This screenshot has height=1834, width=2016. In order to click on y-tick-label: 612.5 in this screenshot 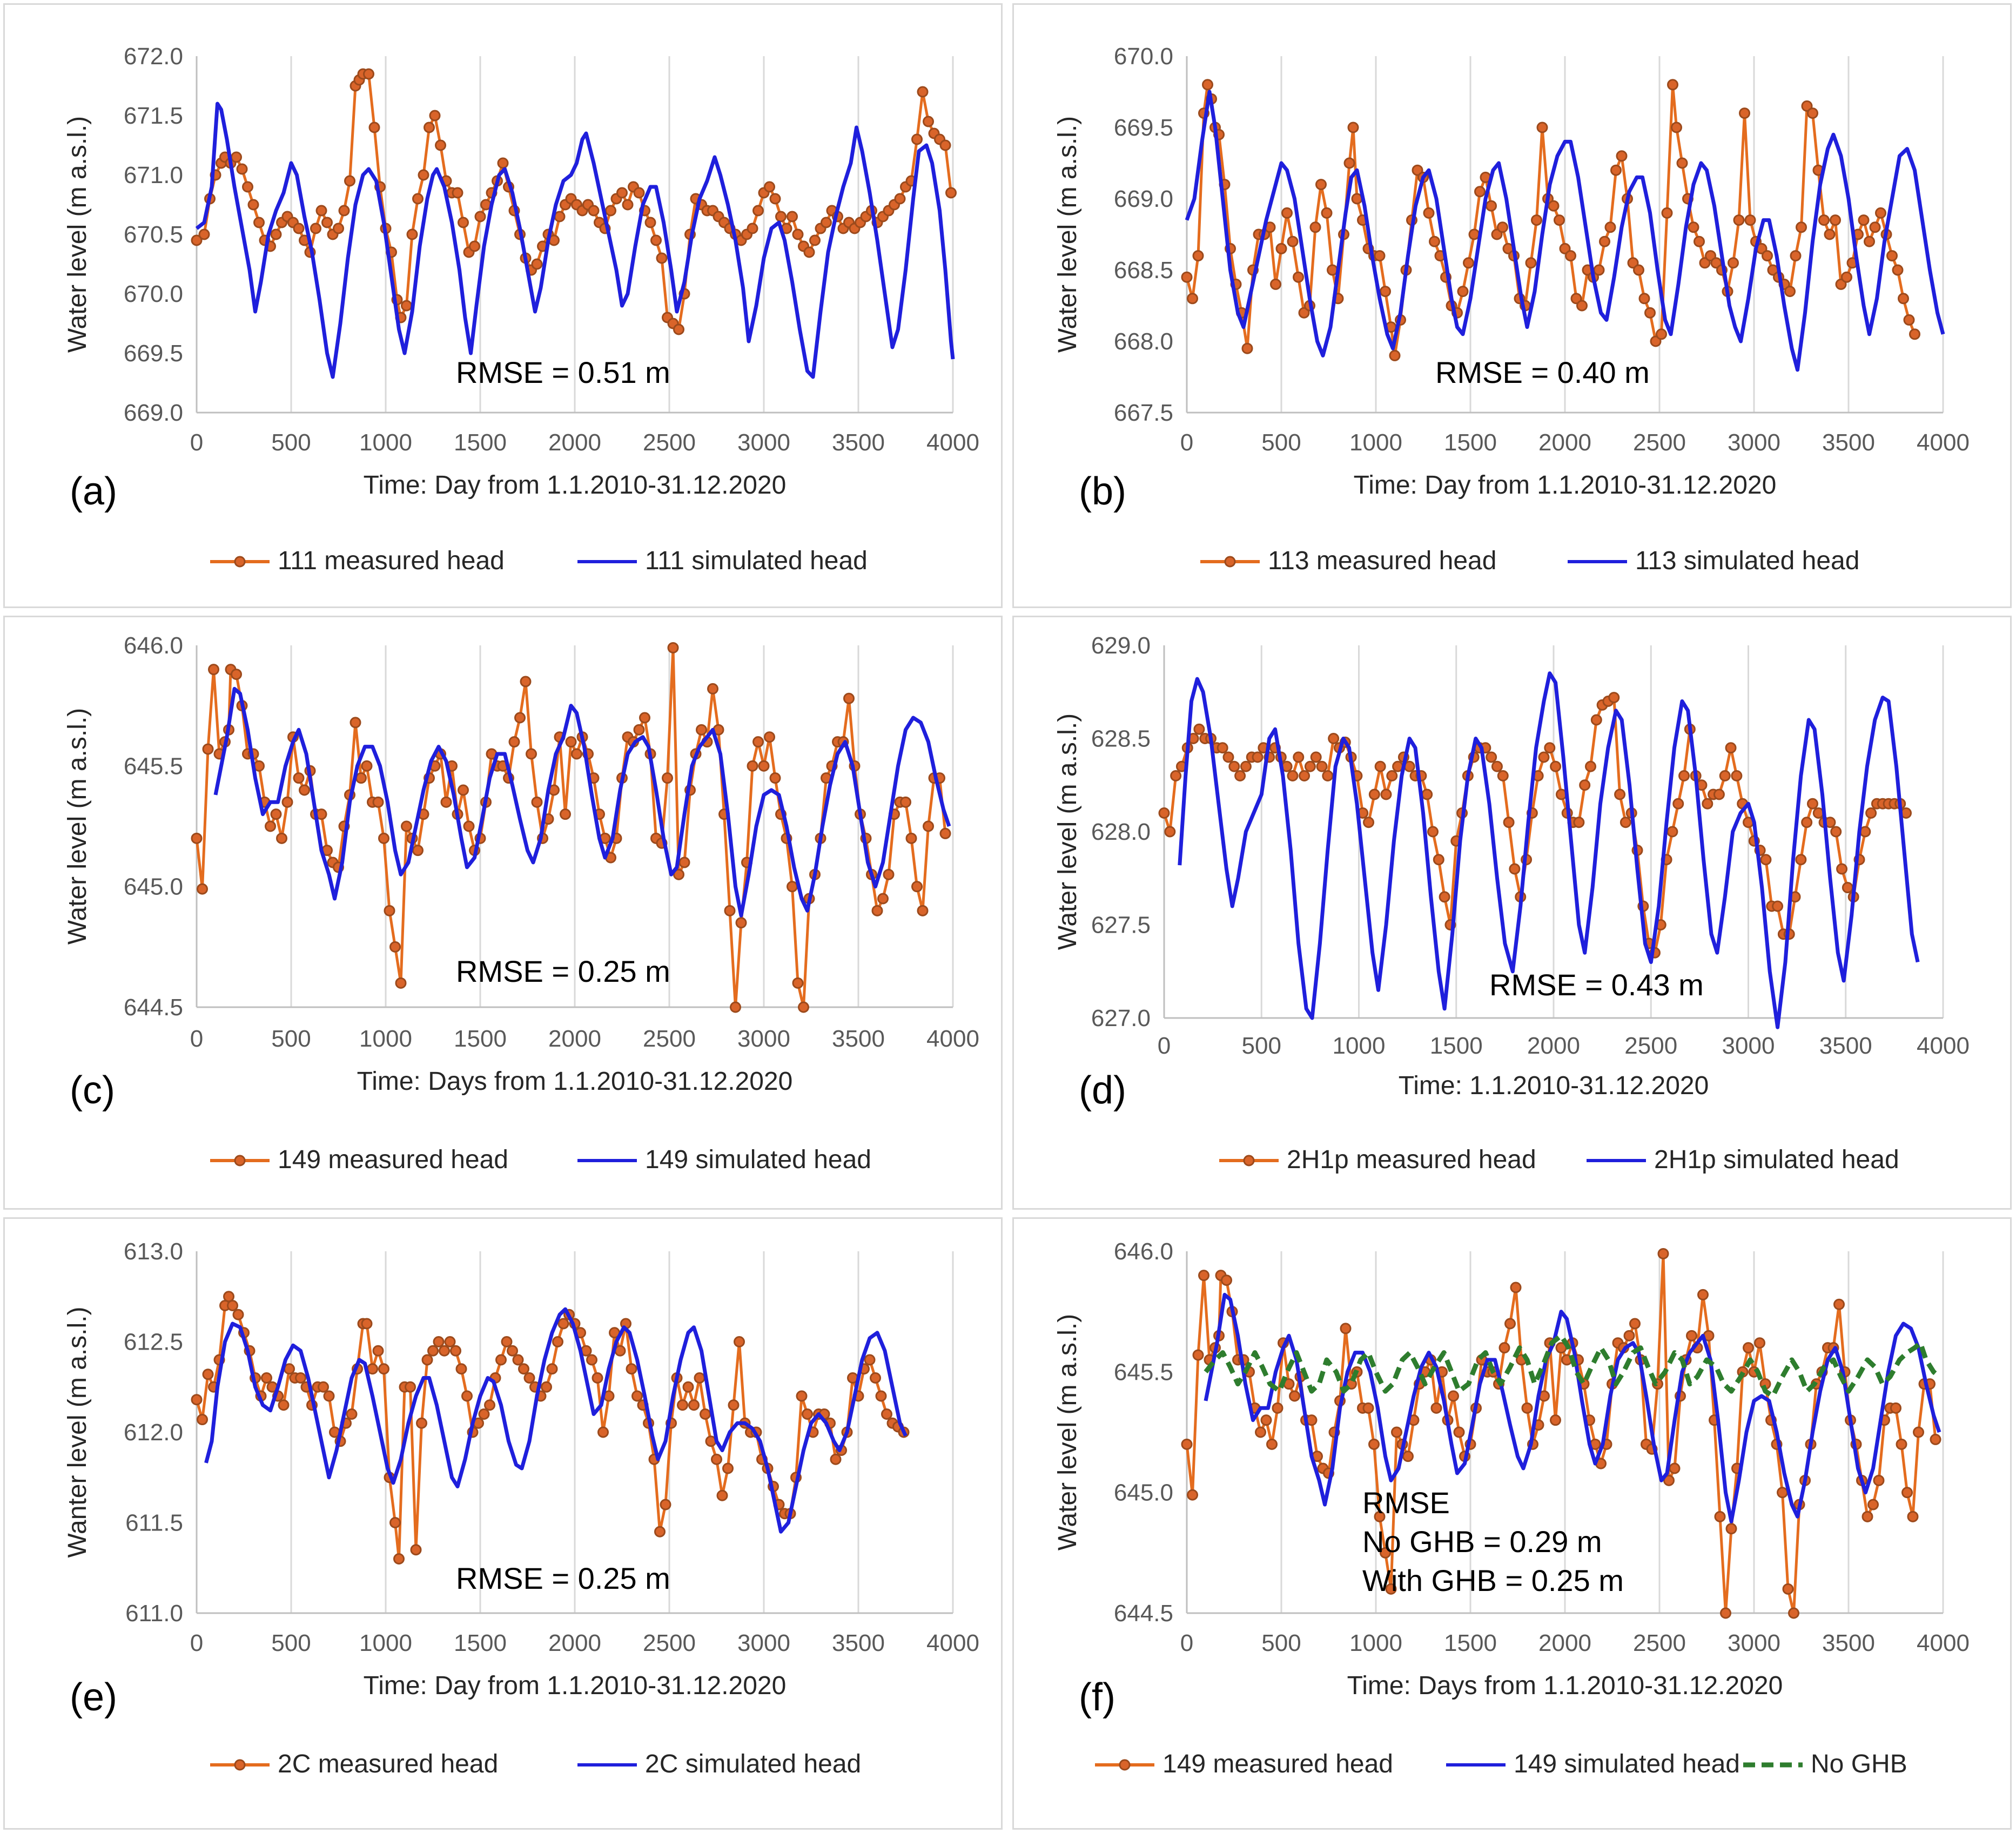, I will do `click(154, 1342)`.